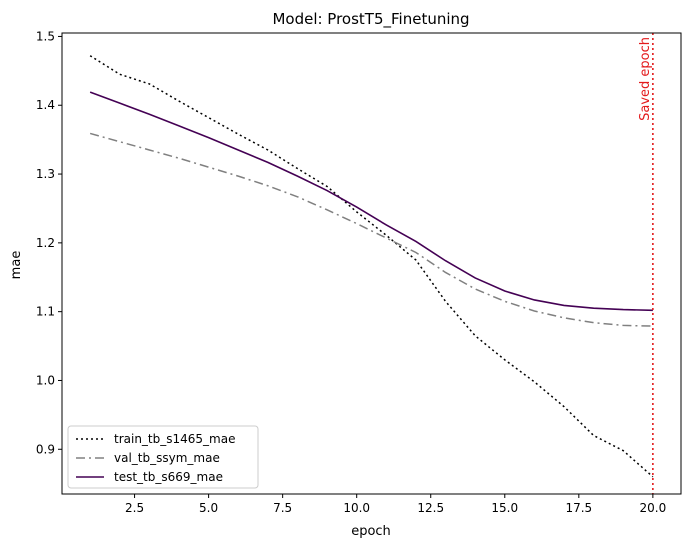 This screenshot has width=691, height=547. I want to click on legend-box, so click(163, 457).